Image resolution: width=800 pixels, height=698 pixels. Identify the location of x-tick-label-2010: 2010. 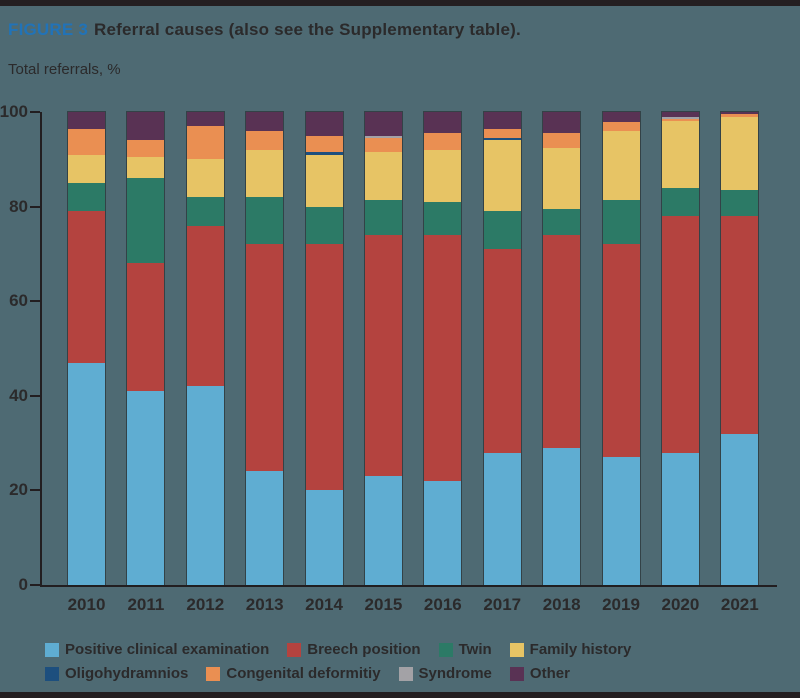
(86, 604).